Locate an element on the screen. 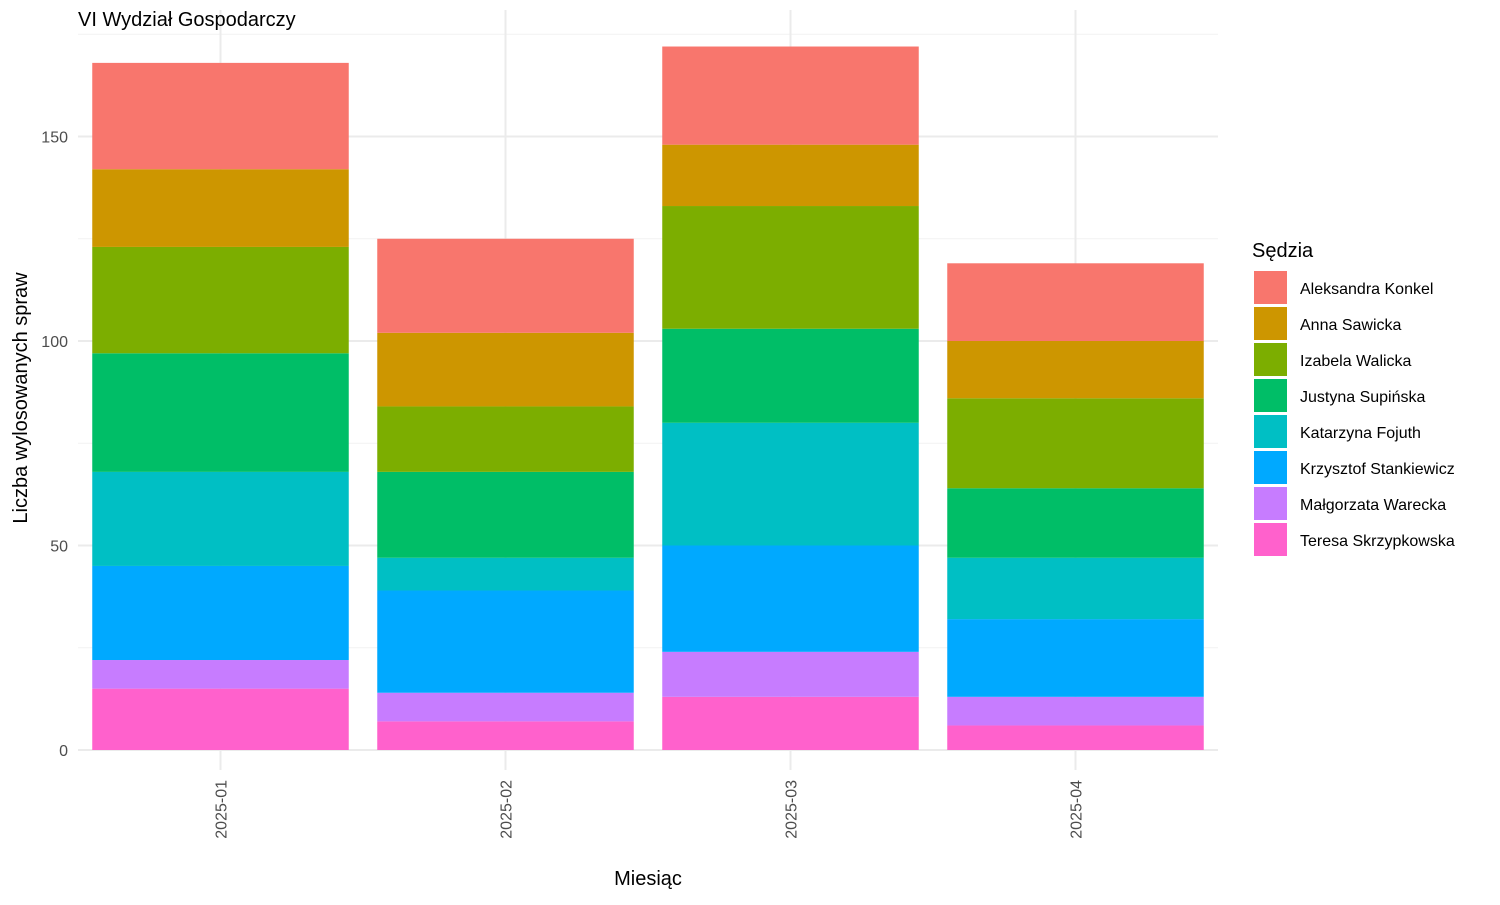 This screenshot has height=905, width=1500. y-tick-label: 100 is located at coordinates (54, 342).